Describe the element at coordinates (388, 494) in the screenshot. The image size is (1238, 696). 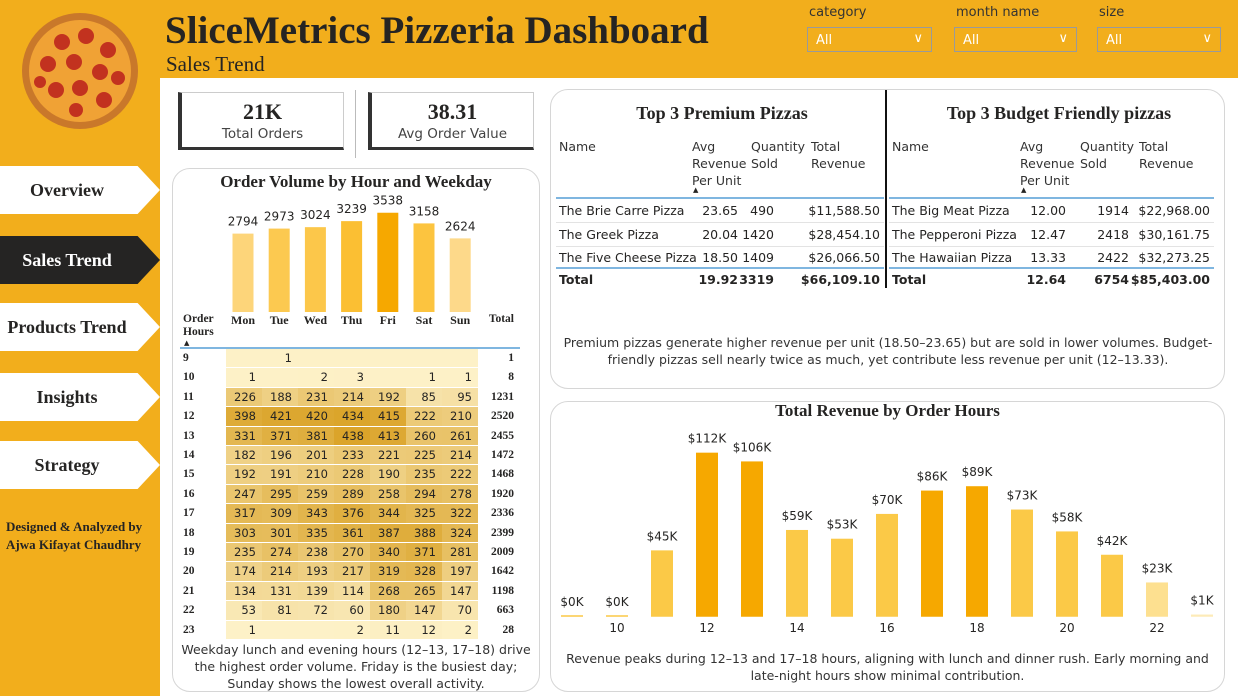
I see `heat-cell: 258` at that location.